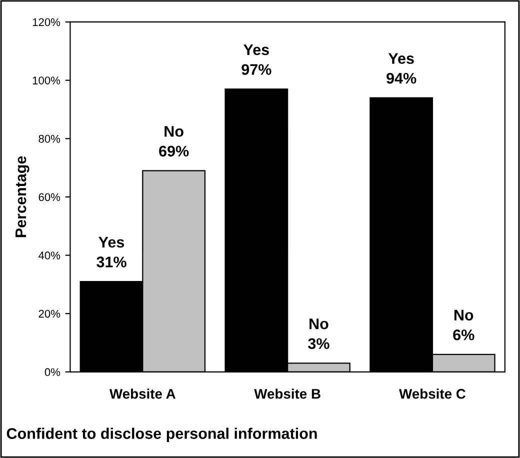 This screenshot has width=520, height=458. Describe the element at coordinates (52, 372) in the screenshot. I see `y-tick-label: 0%` at that location.